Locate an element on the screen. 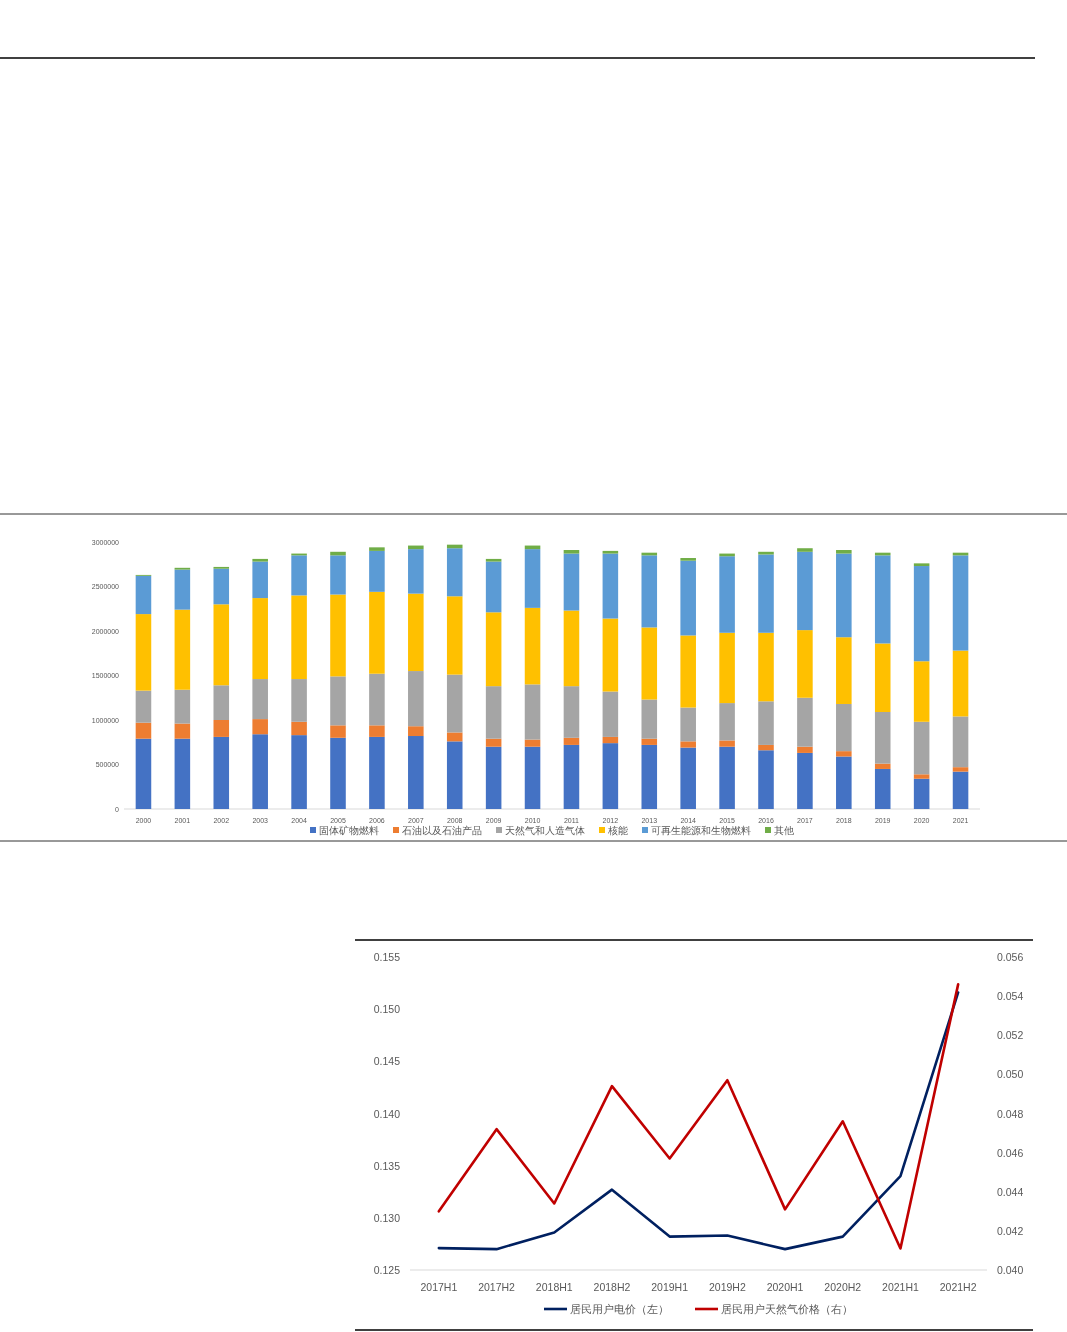 The height and width of the screenshot is (1332, 1067). legend-label: 固体矿物燃料 is located at coordinates (349, 830).